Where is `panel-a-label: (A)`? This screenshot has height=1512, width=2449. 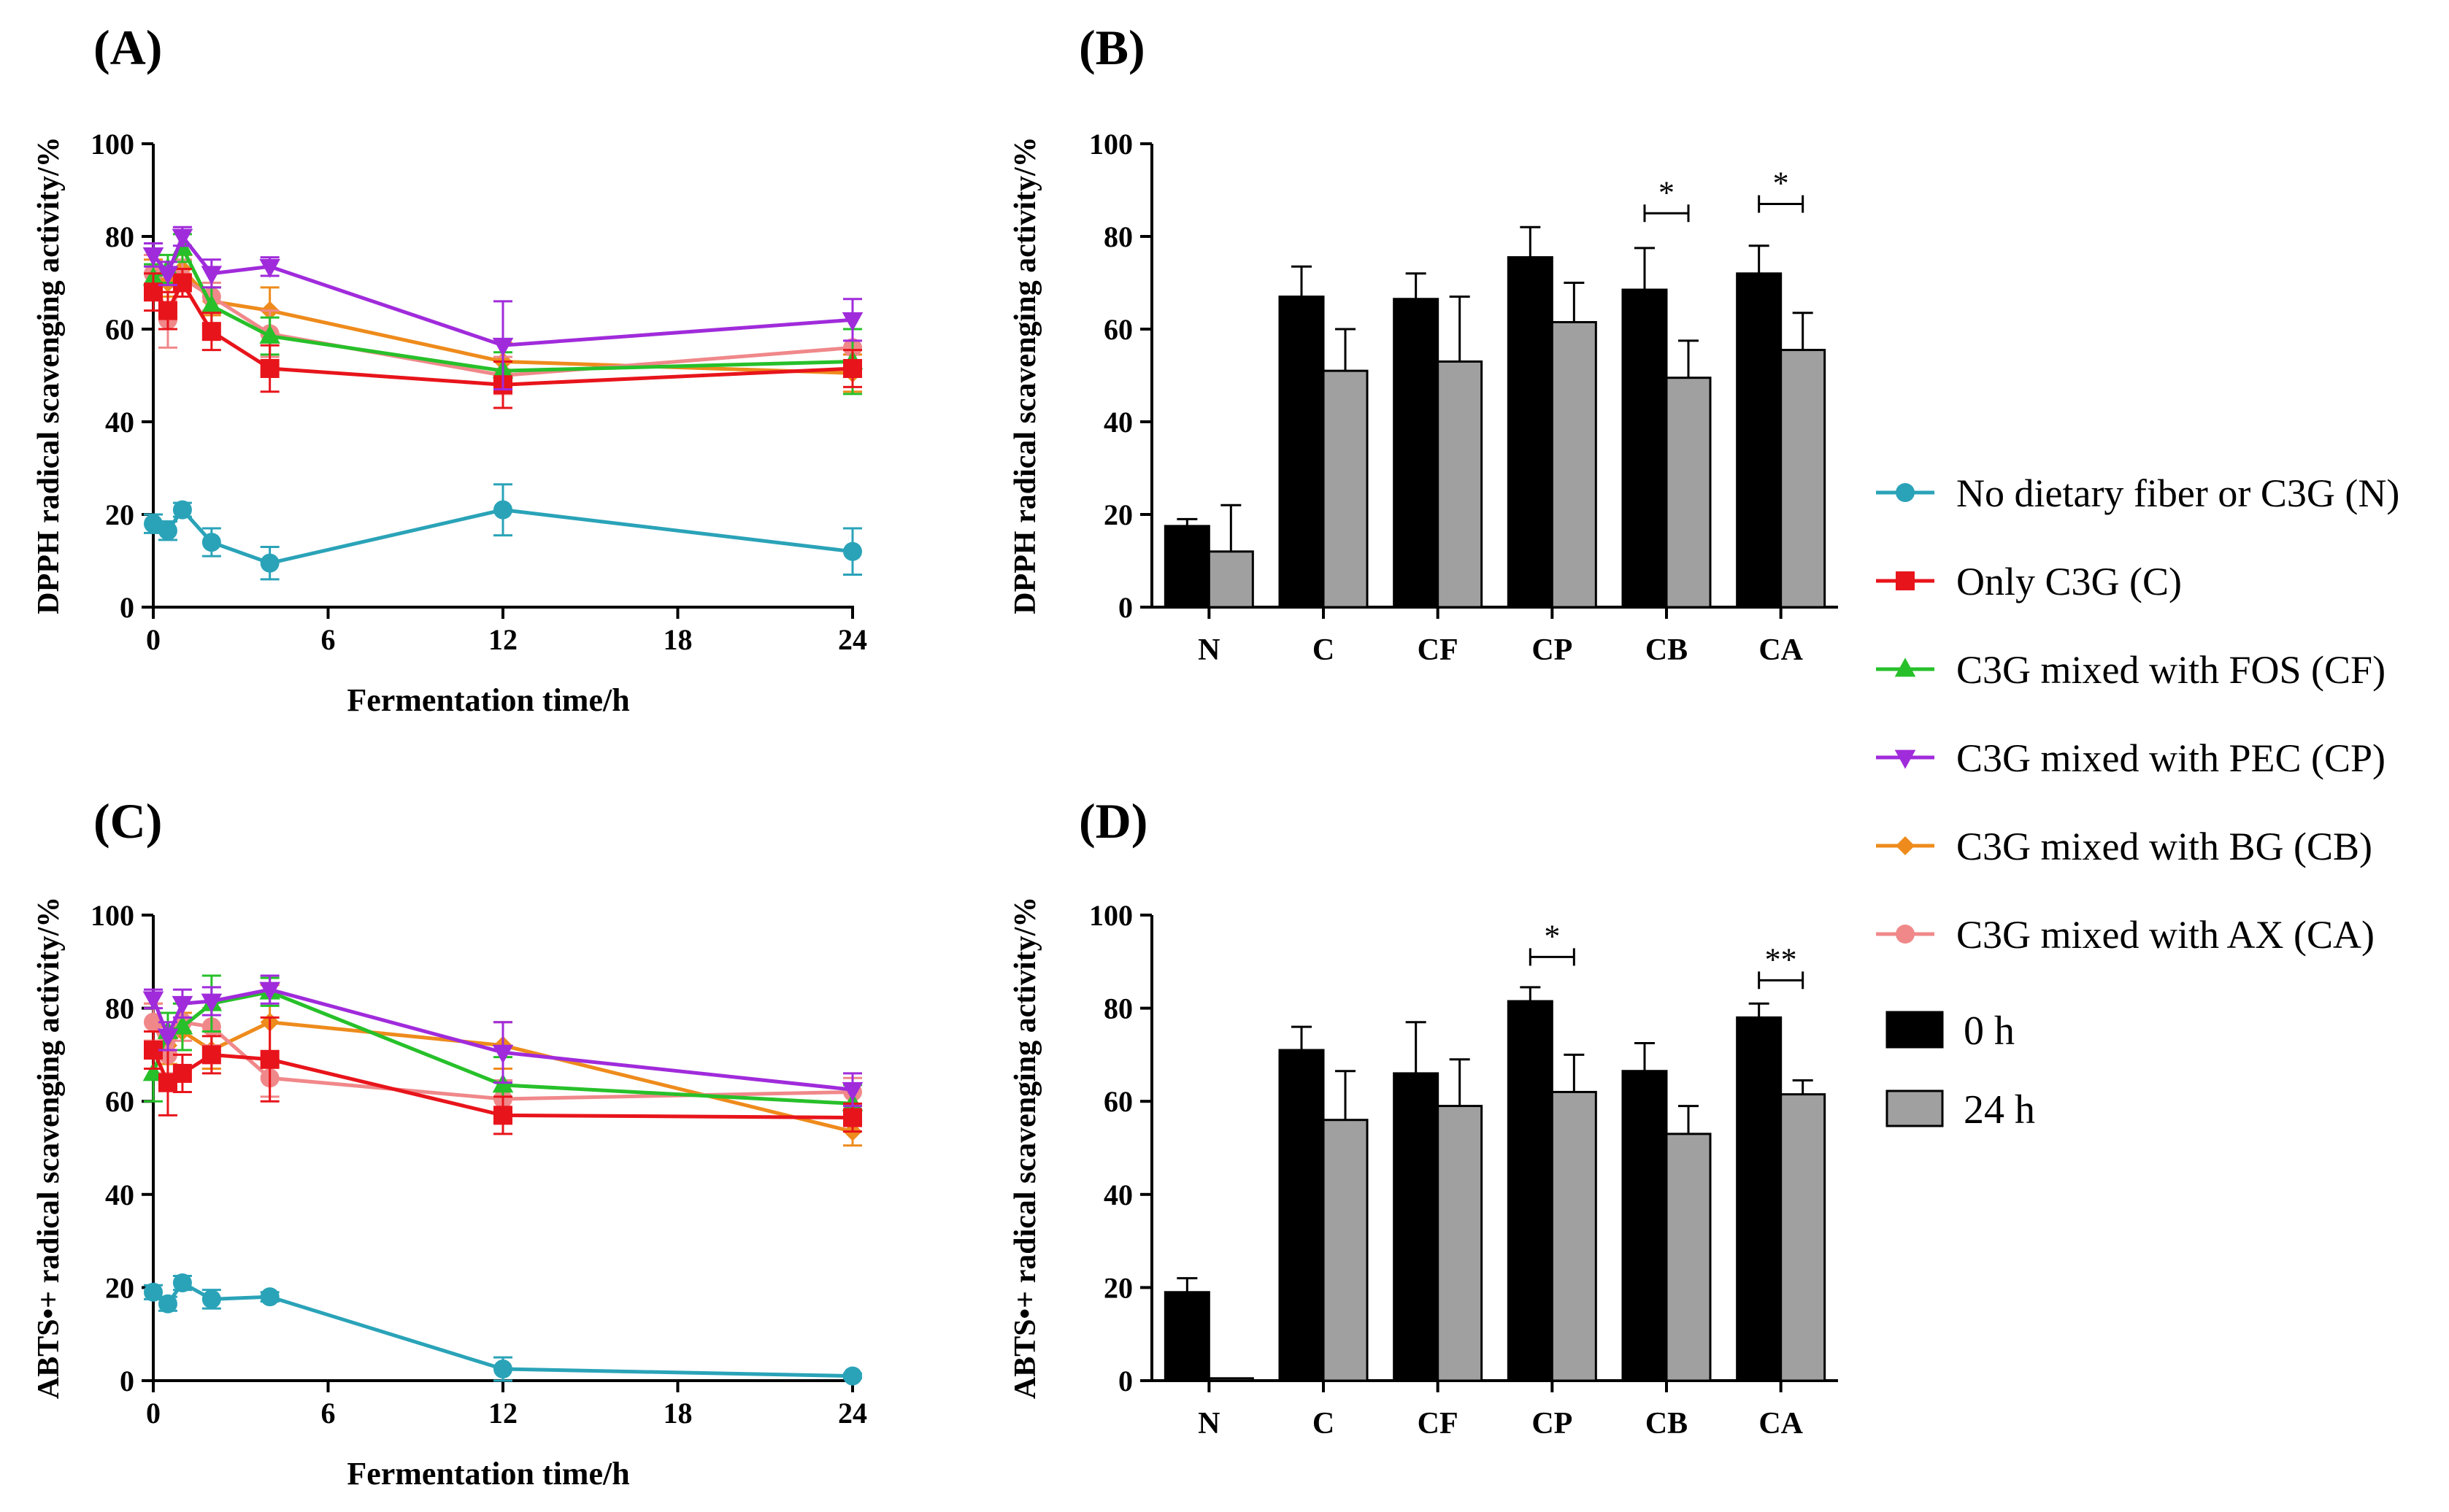
panel-a-label: (A) is located at coordinates (127, 47).